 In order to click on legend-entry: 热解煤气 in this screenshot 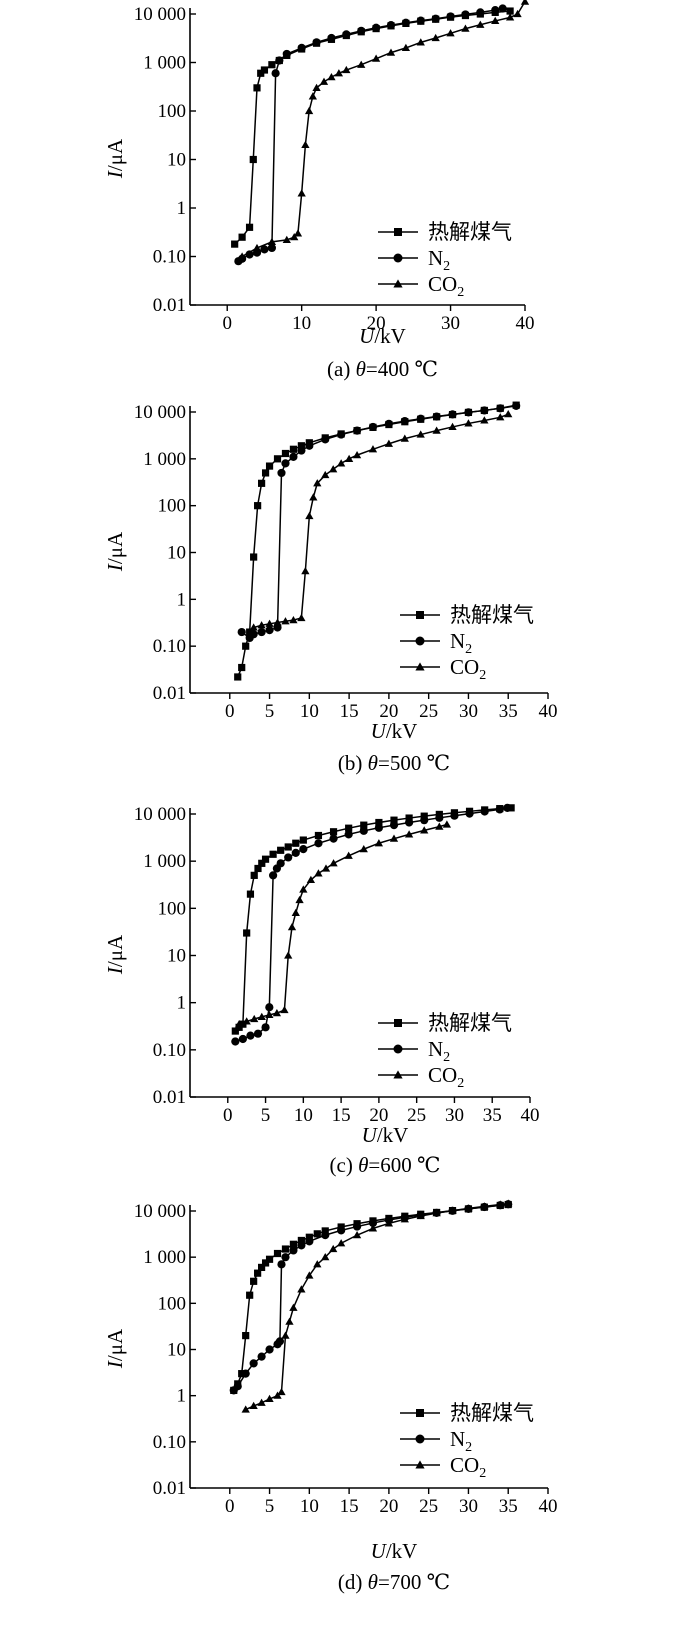, I will do `click(445, 232)`.